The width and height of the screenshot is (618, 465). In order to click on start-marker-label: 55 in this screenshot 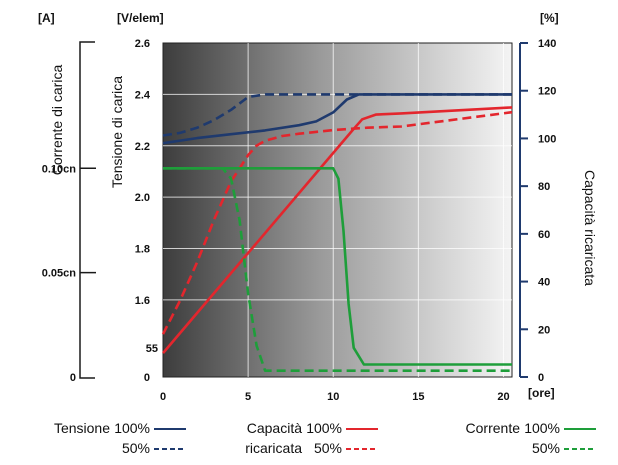, I will do `click(152, 349)`.